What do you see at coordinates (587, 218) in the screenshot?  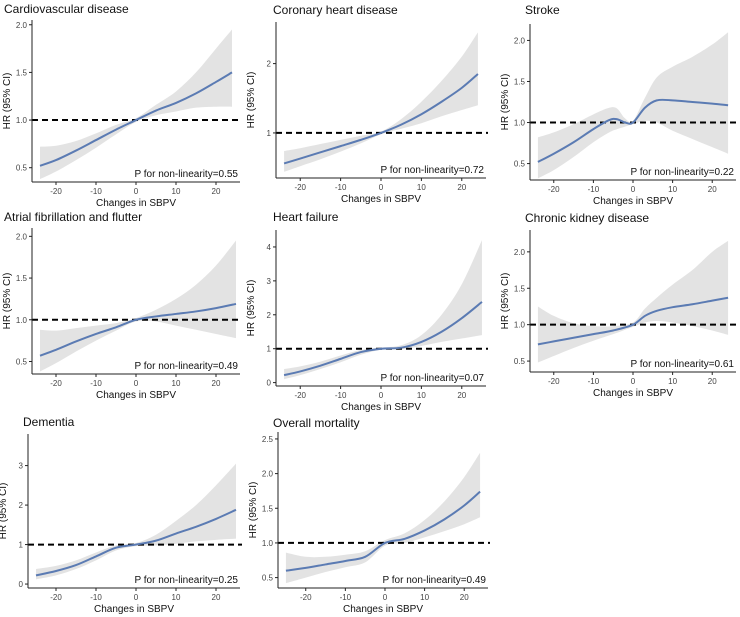 I see `panel-title: Chronic kidney disease` at bounding box center [587, 218].